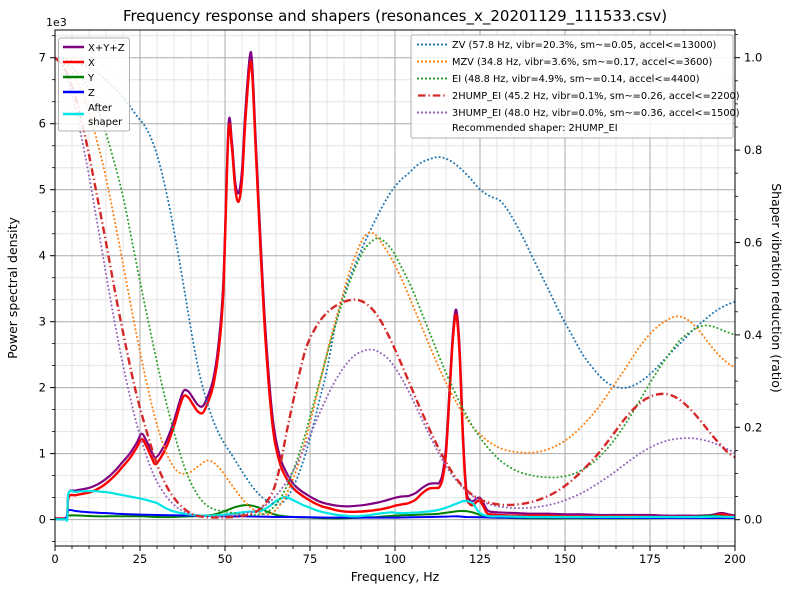 This screenshot has height=600, width=800. What do you see at coordinates (735, 559) in the screenshot?
I see `x-tick-label: 200` at bounding box center [735, 559].